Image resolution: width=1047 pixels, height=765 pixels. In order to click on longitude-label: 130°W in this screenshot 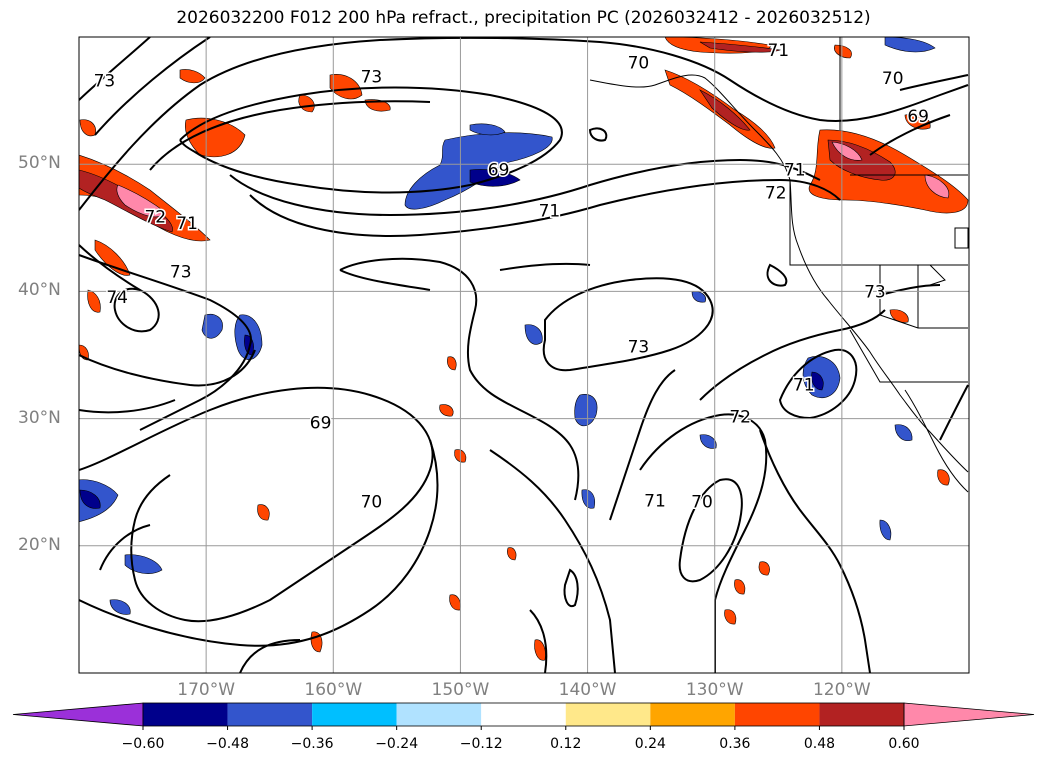, I will do `click(714, 690)`.